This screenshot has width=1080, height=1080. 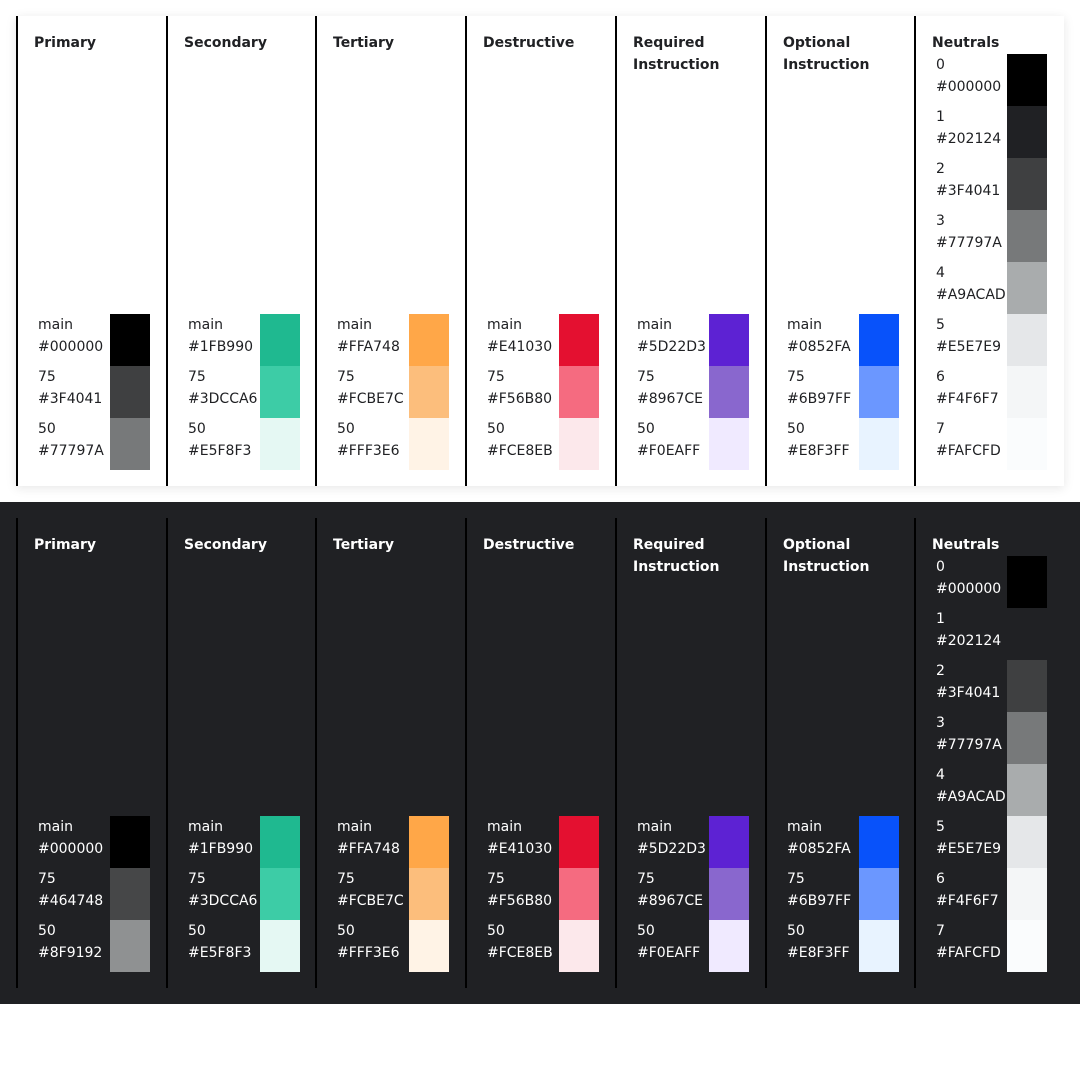 I want to click on shade-main: main #0852FA, so click(x=841, y=340).